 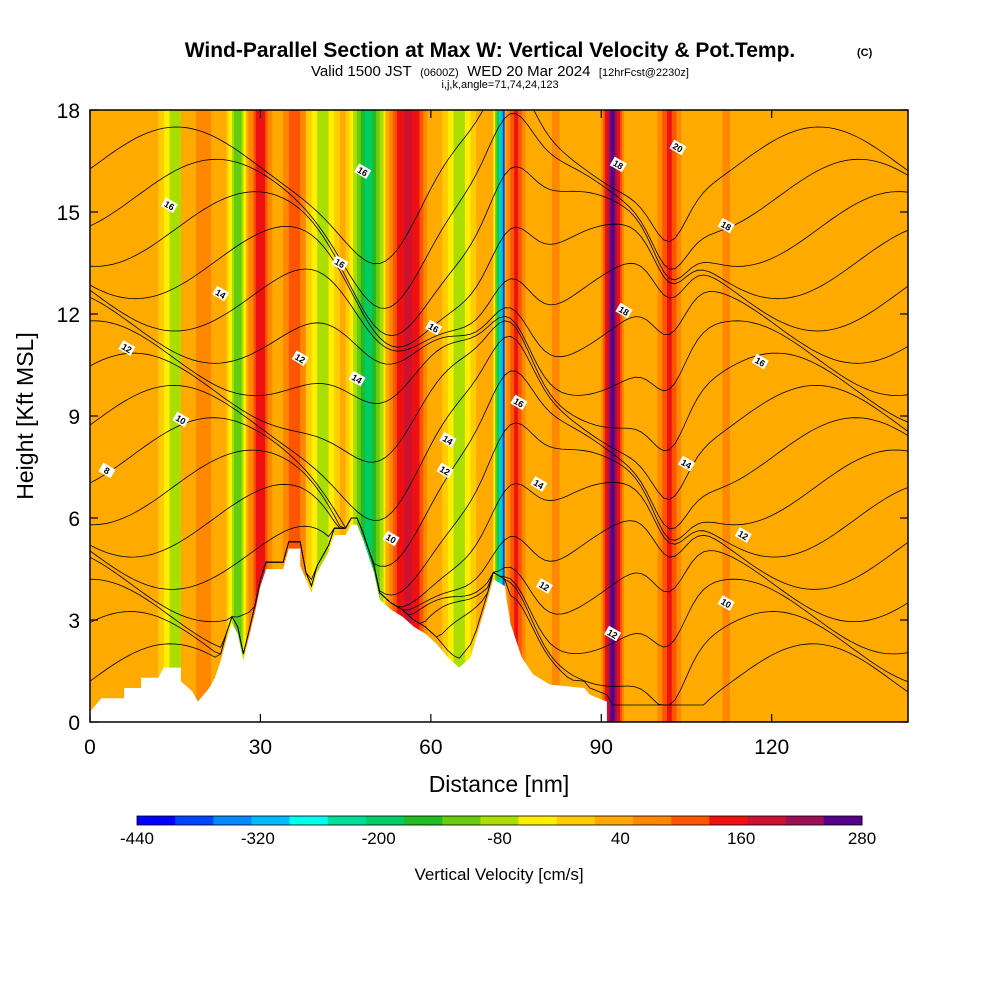 What do you see at coordinates (528, 71) in the screenshot?
I see `subtitle-date: WED 20 Mar 2024` at bounding box center [528, 71].